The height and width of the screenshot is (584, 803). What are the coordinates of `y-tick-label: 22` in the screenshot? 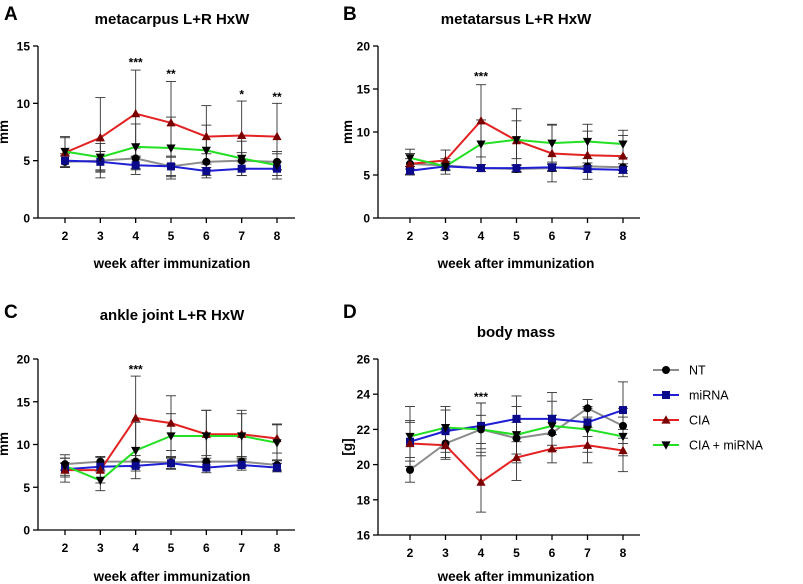 It's located at (364, 430).